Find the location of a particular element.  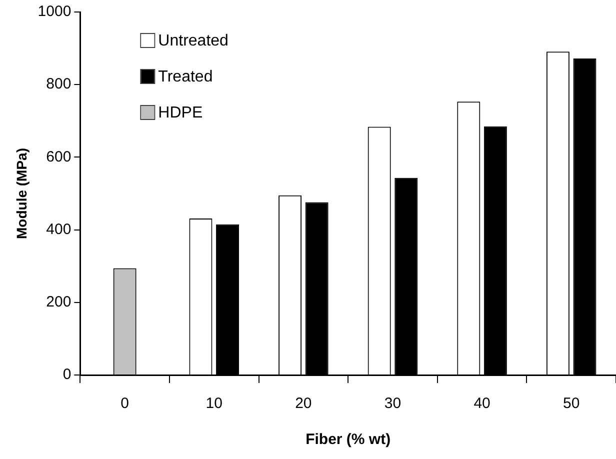

x-axis-title: Fiber (% wt) is located at coordinates (348, 439).